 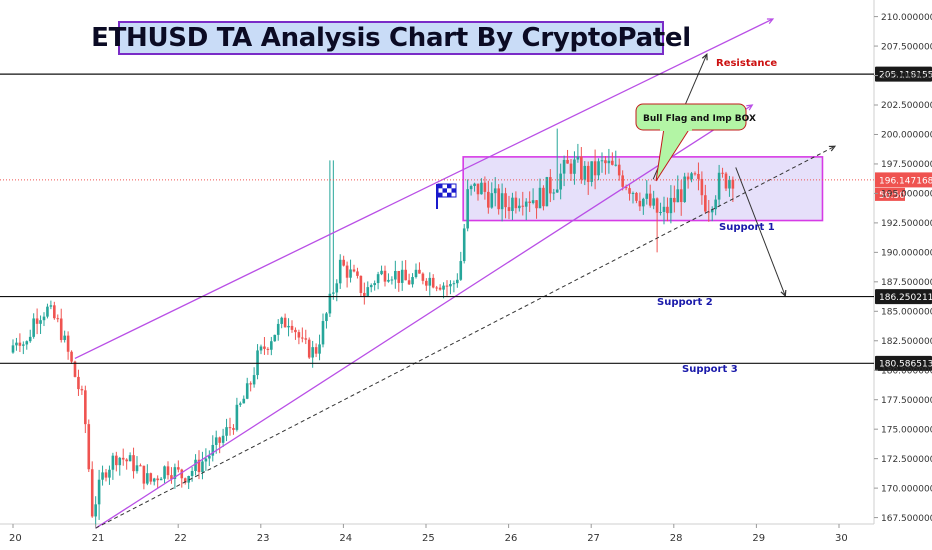 What do you see at coordinates (903, 297) in the screenshot?
I see `level-186-label-bg` at bounding box center [903, 297].